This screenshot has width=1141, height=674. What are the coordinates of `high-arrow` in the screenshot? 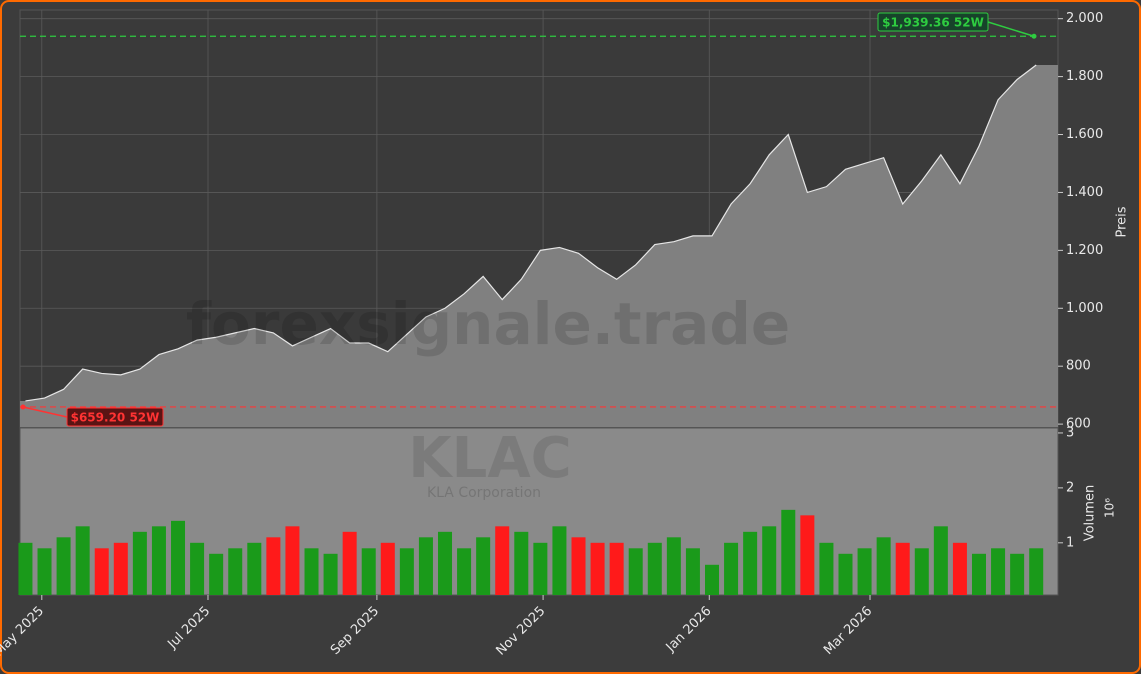 It's located at (1011, 29).